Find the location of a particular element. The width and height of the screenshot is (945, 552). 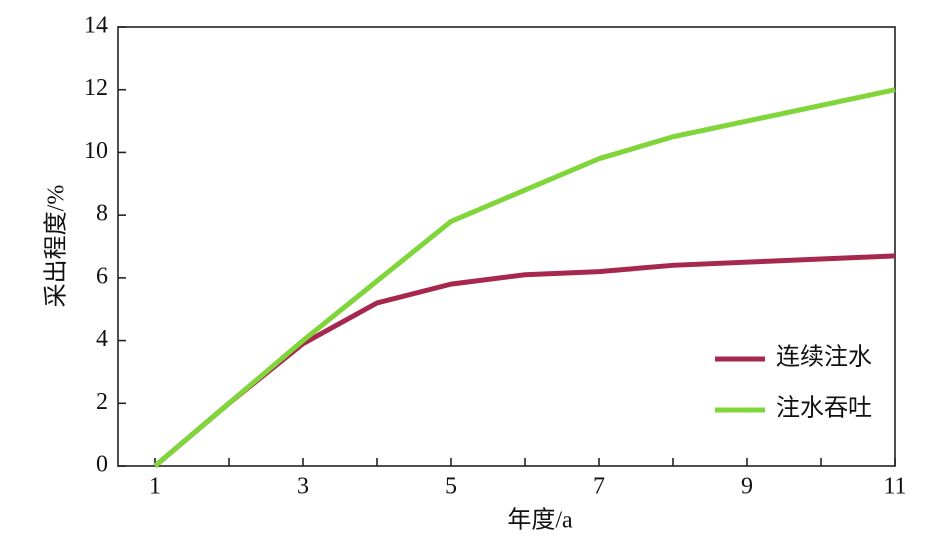

x-tick-label: 1 is located at coordinates (155, 487).